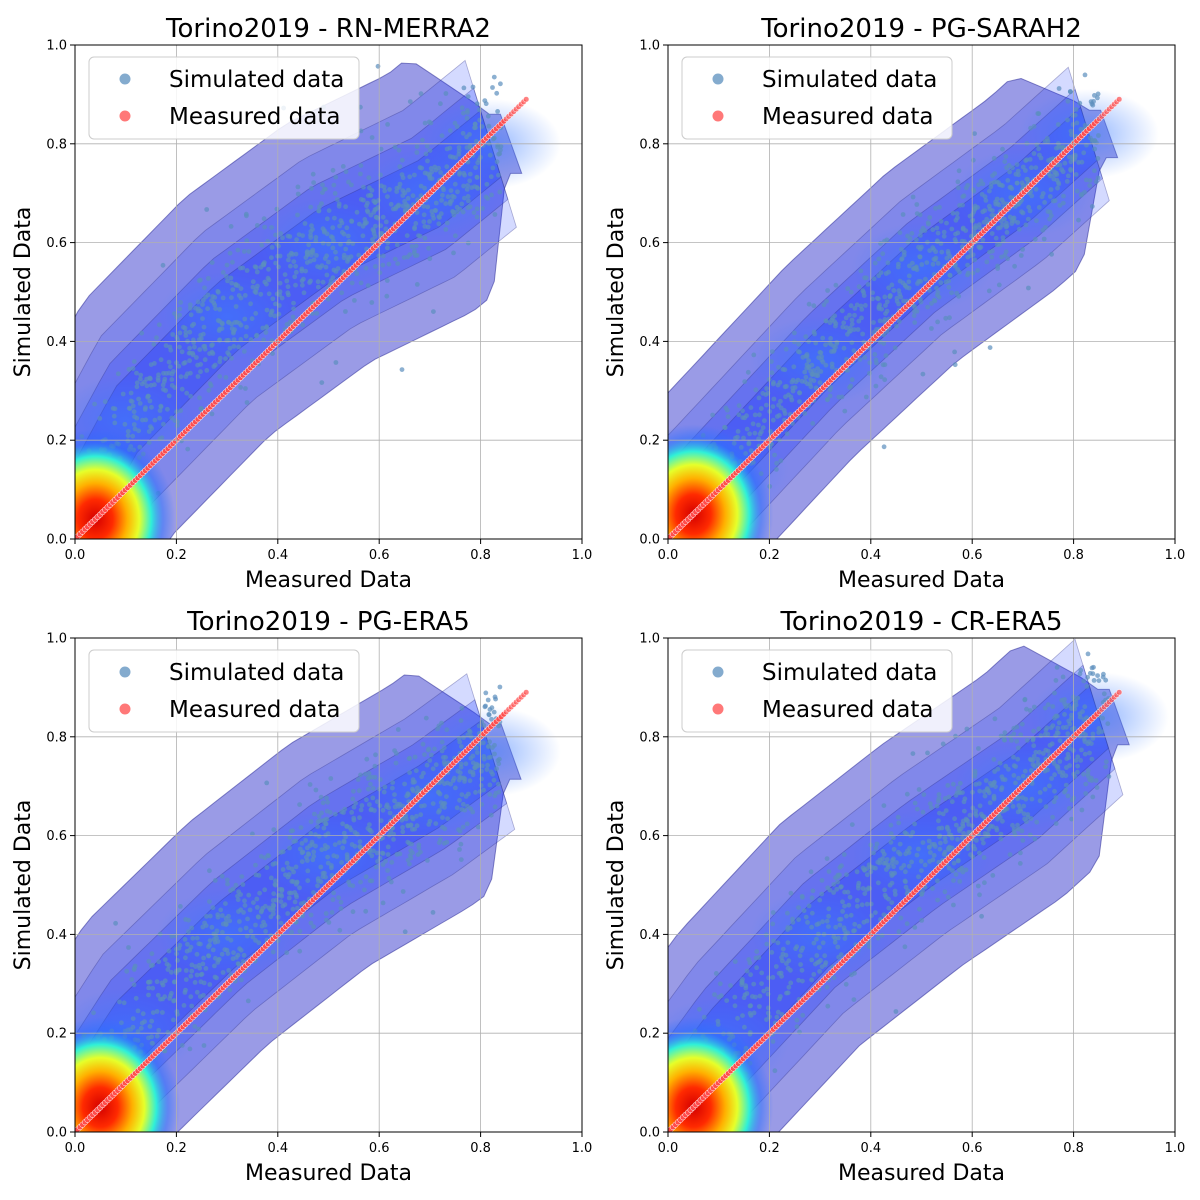 The width and height of the screenshot is (1200, 1200). Describe the element at coordinates (649, 144) in the screenshot. I see `y-tick-label: 0.8` at that location.